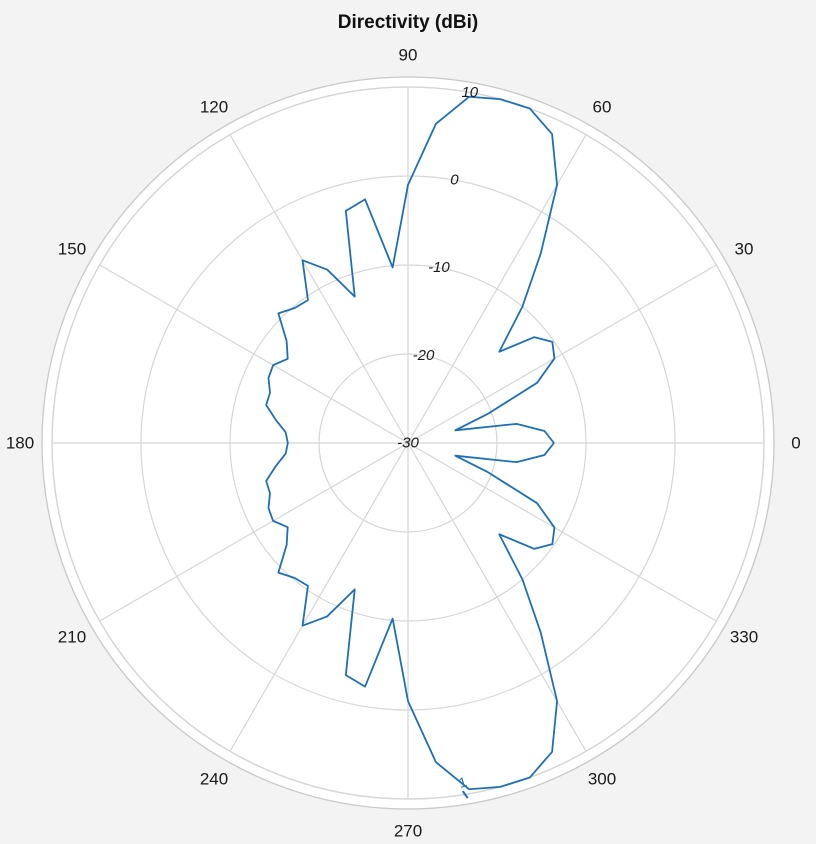 This screenshot has width=816, height=844. Describe the element at coordinates (602, 779) in the screenshot. I see `angle-tick-label: 300` at that location.